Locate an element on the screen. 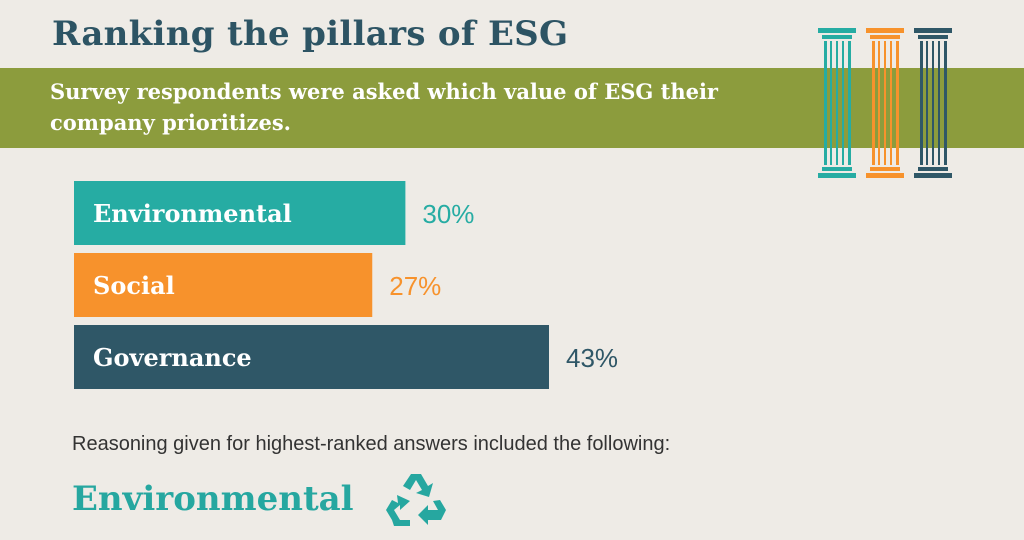  bar-group-governance: Governance 43% is located at coordinates (346, 357).